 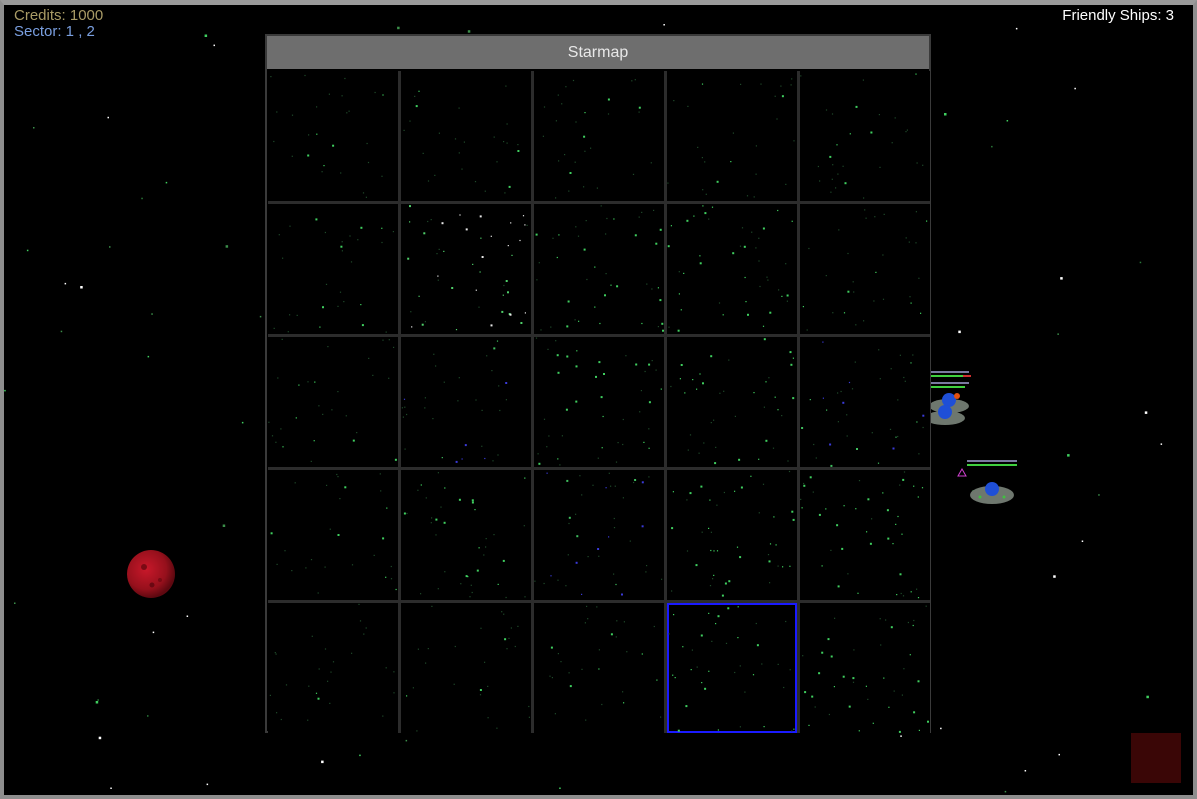 I want to click on planet-icon, so click(x=151, y=574).